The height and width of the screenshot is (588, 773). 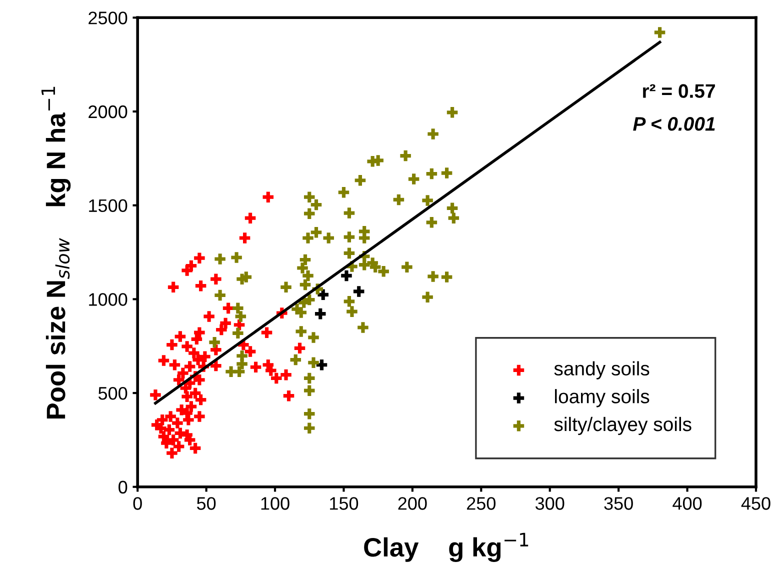 What do you see at coordinates (602, 398) in the screenshot?
I see `legend-label: loamy soils` at bounding box center [602, 398].